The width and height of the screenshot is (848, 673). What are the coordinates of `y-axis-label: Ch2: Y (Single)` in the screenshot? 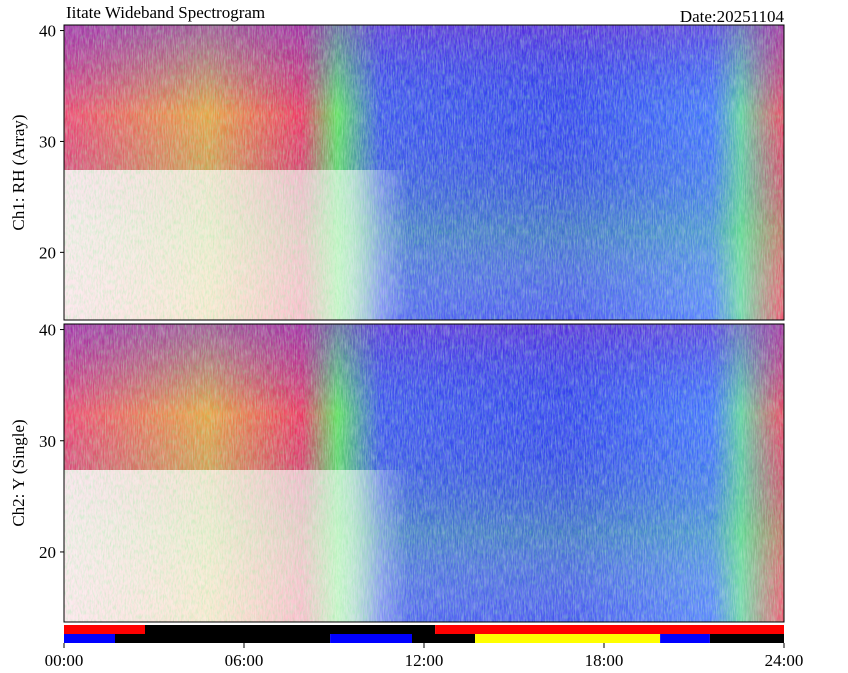 It's located at (18, 472).